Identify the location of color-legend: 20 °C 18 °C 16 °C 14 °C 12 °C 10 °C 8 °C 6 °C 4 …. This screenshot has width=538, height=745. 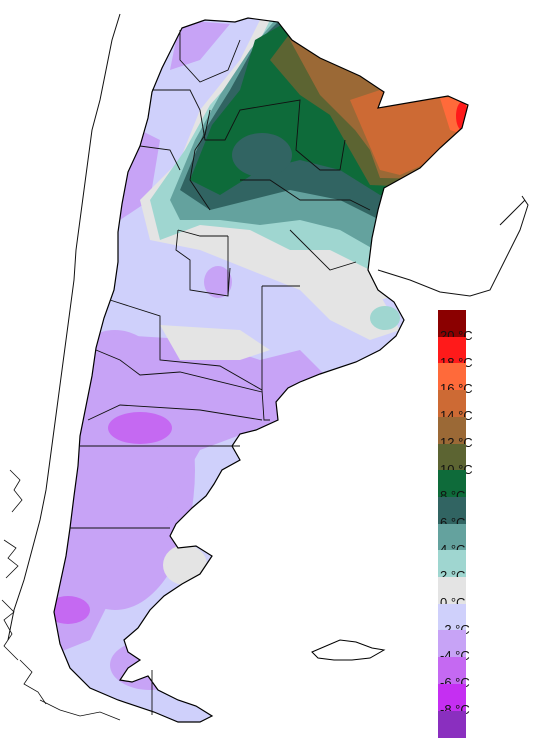
(486, 524).